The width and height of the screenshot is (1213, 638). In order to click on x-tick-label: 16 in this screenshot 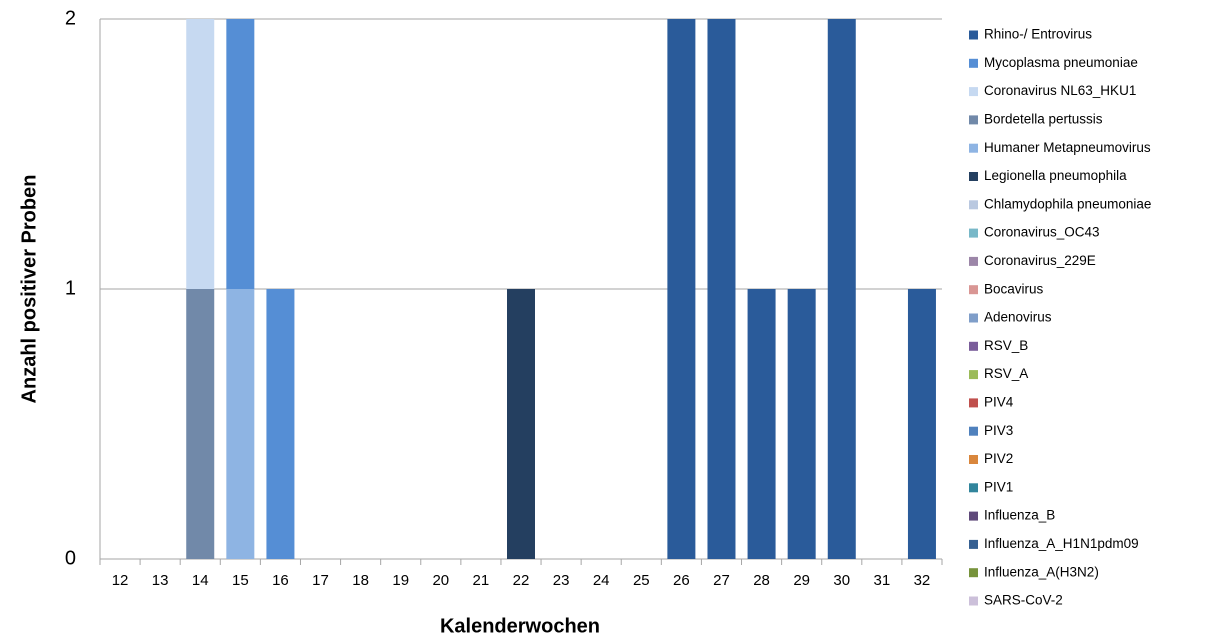, I will do `click(280, 580)`.